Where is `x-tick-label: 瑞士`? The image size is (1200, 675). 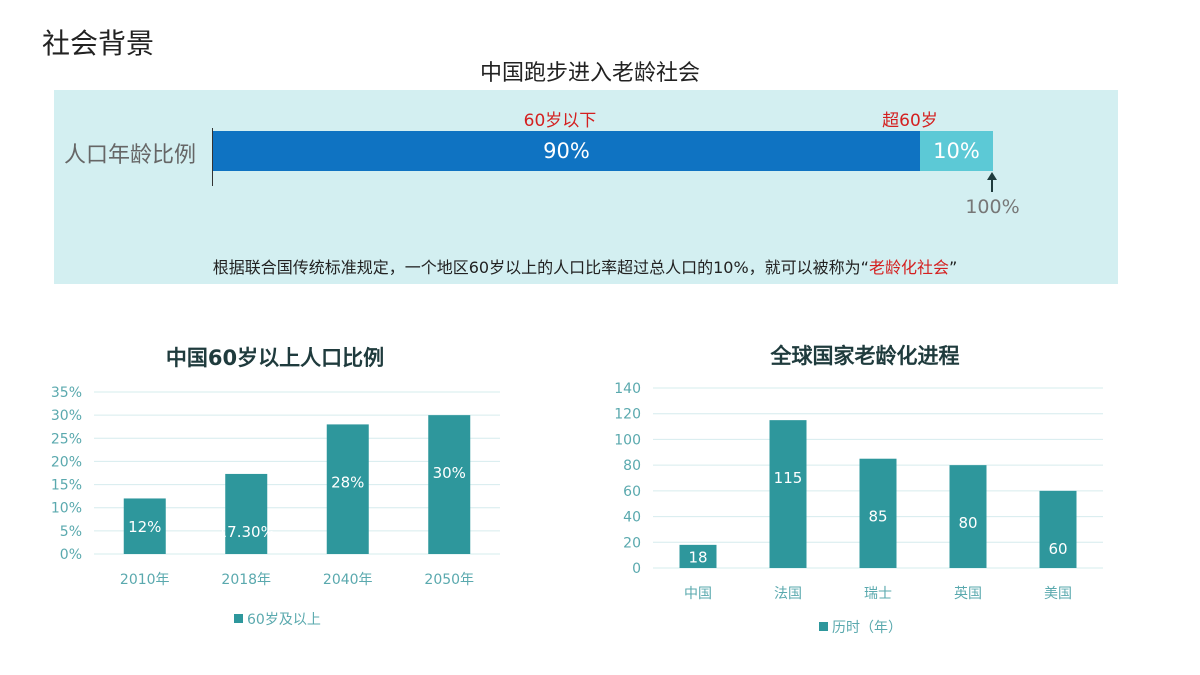 x-tick-label: 瑞士 is located at coordinates (878, 594).